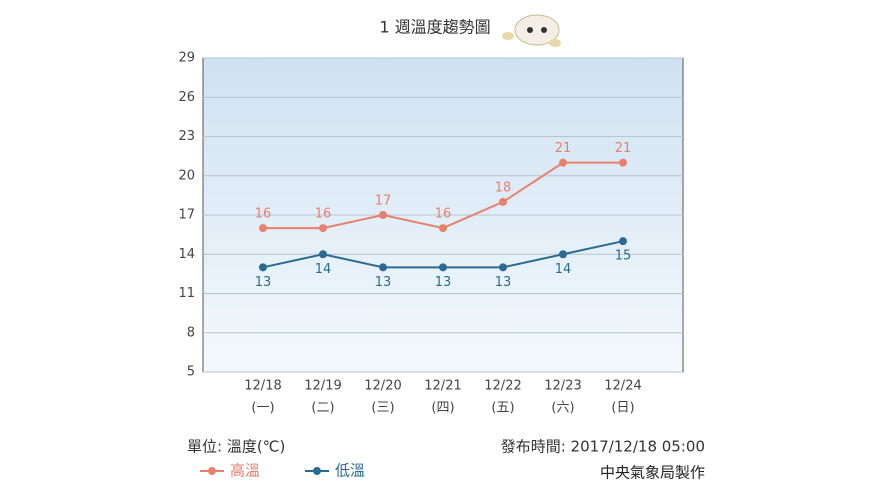  I want to click on y-tick-label: 8, so click(191, 332).